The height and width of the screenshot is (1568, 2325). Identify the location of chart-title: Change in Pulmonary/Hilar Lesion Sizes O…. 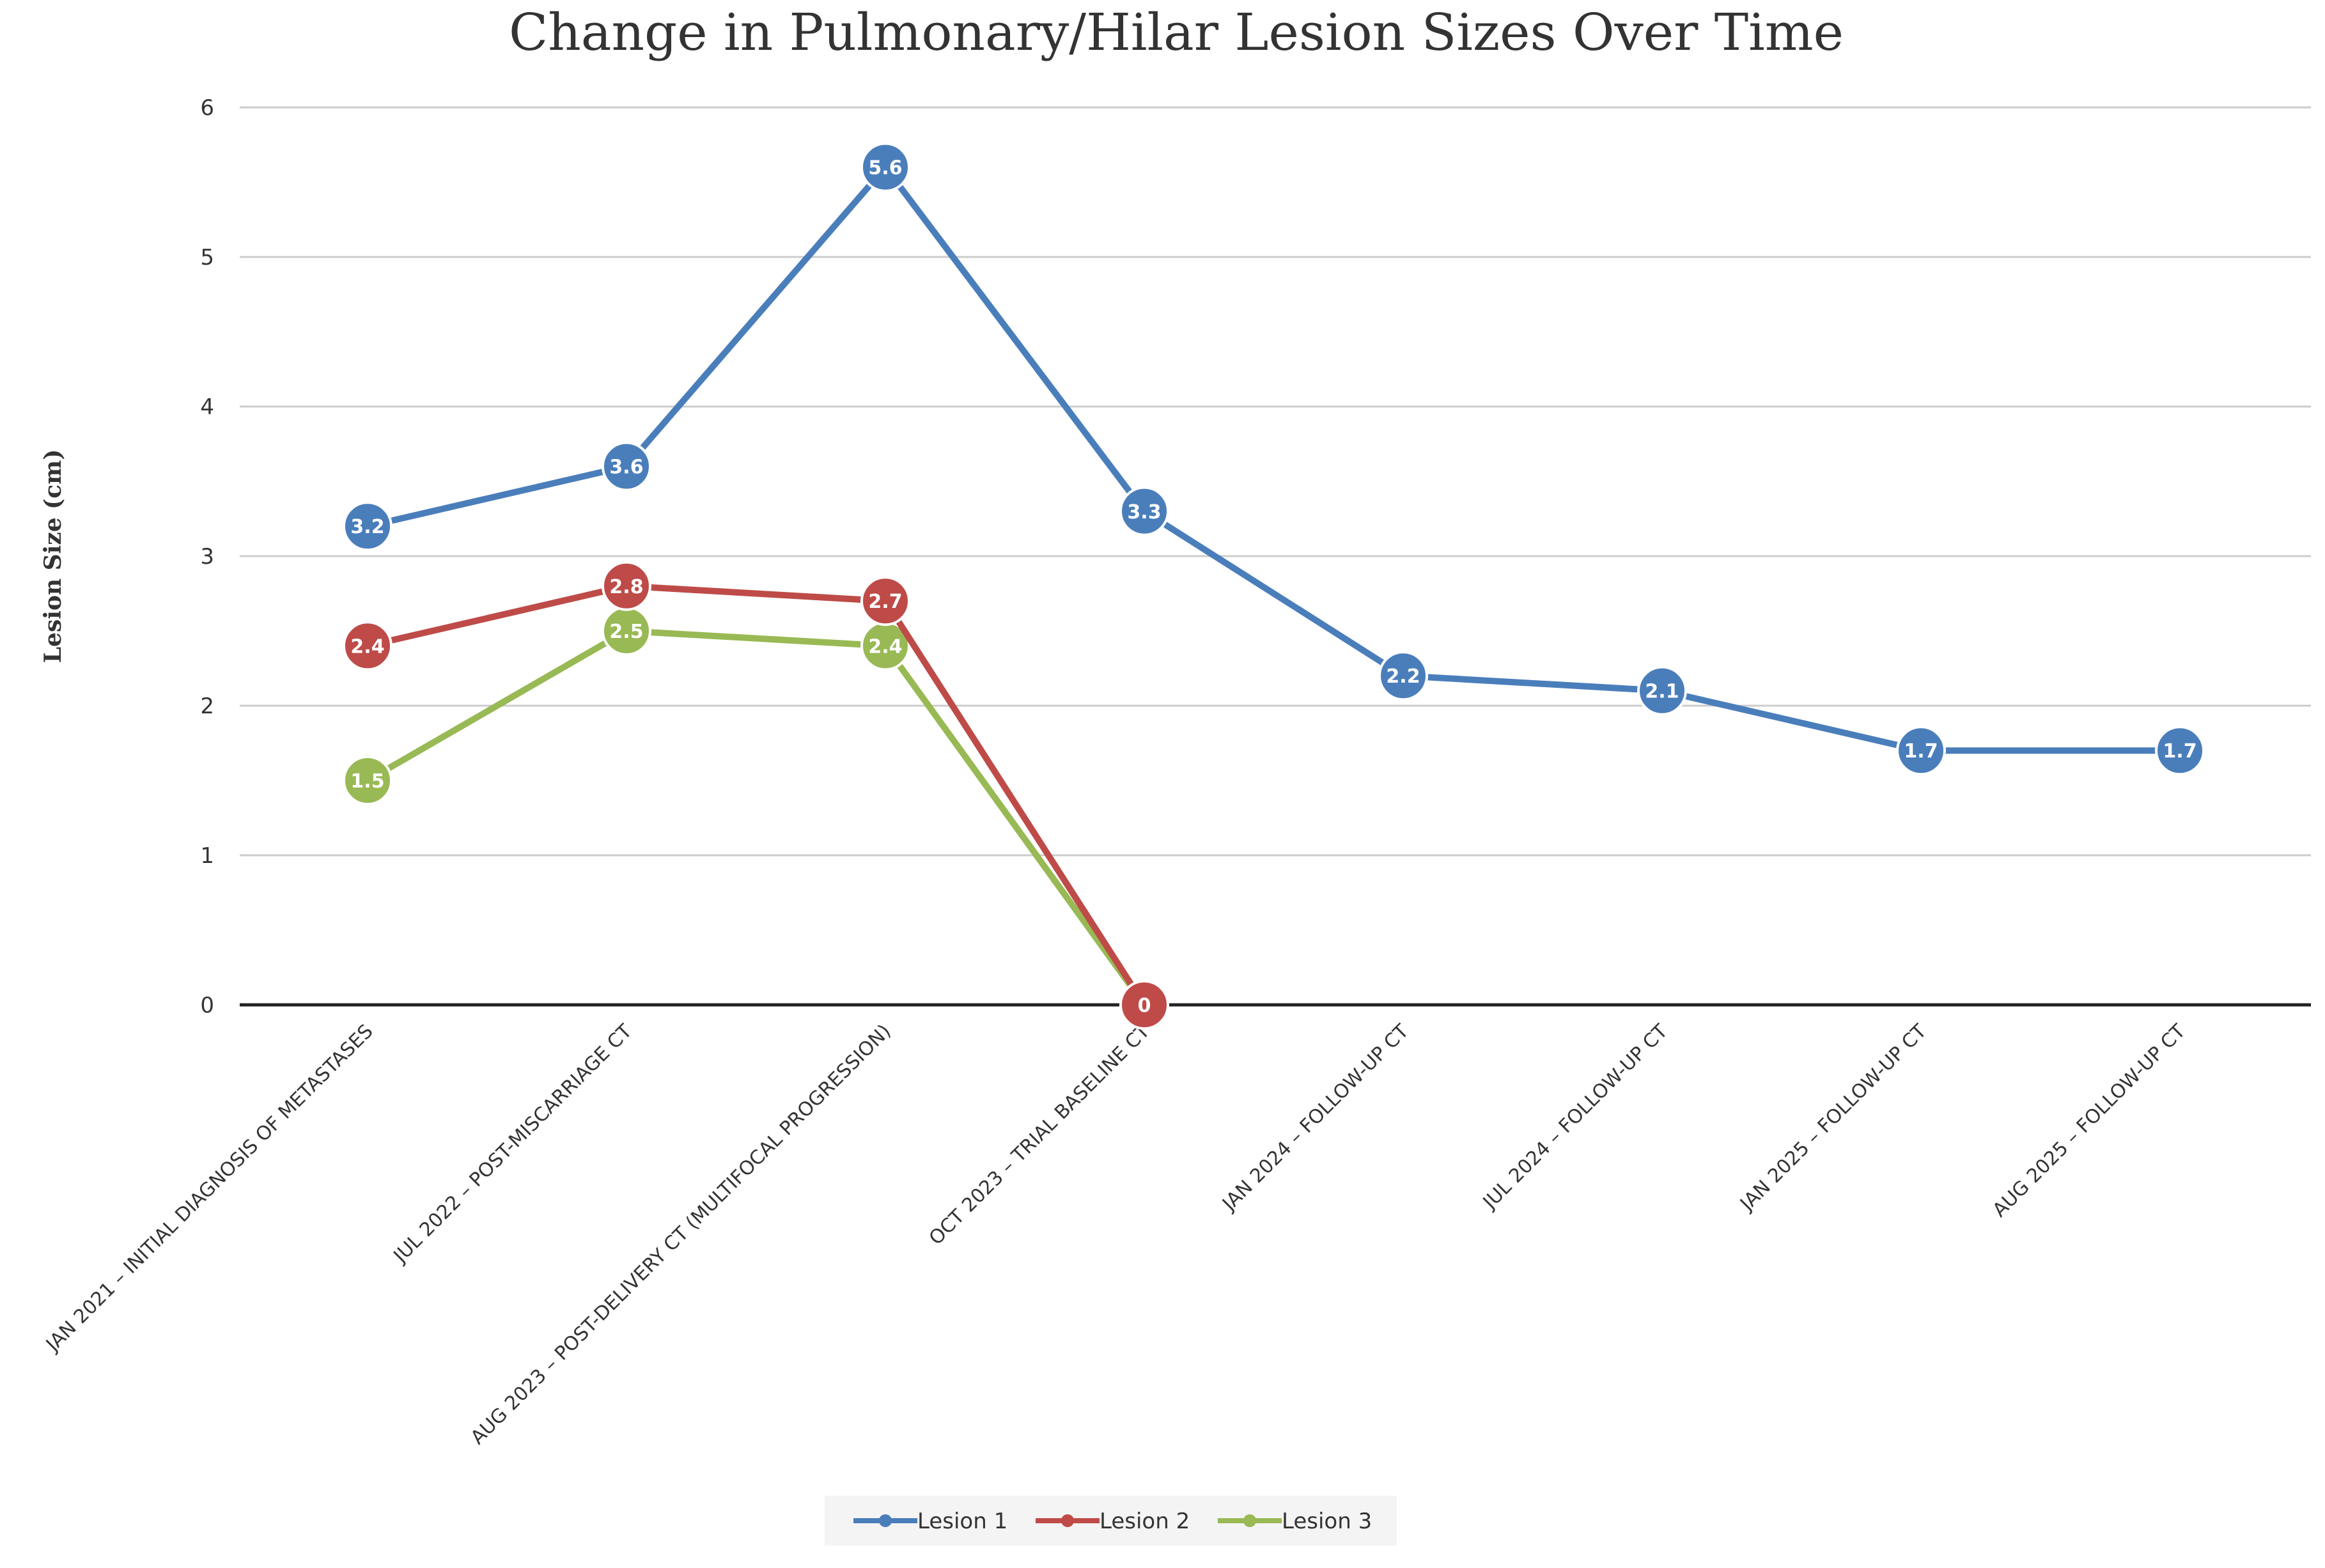
(1176, 33).